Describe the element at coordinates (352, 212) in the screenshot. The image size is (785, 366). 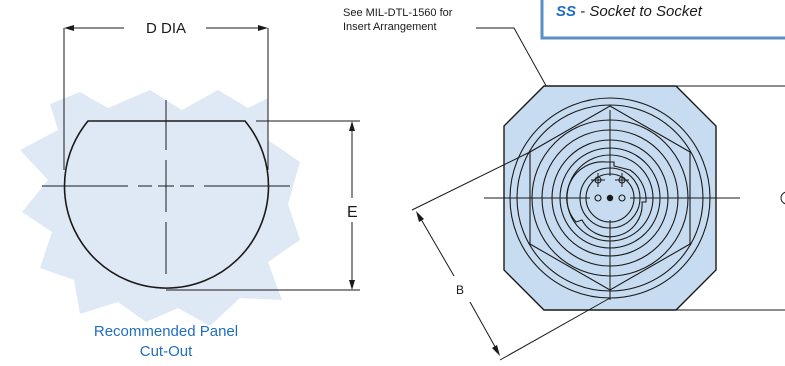
I see `dimension-e-label: E` at that location.